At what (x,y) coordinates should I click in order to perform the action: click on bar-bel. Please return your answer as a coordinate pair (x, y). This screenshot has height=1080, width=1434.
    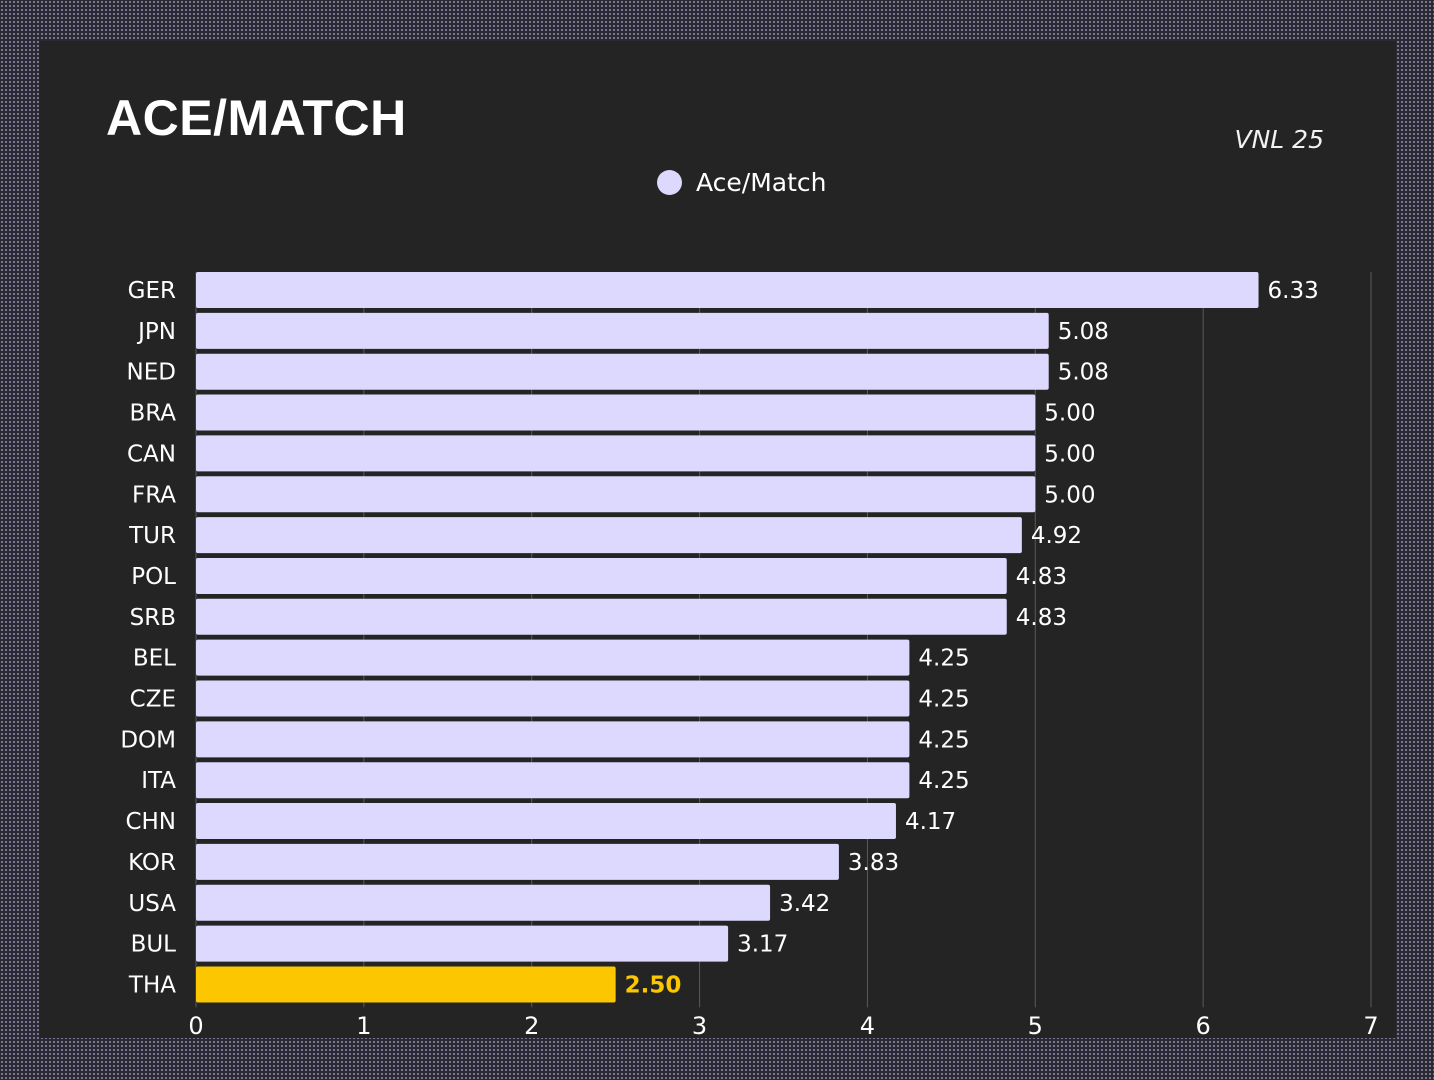
    Looking at the image, I should click on (553, 657).